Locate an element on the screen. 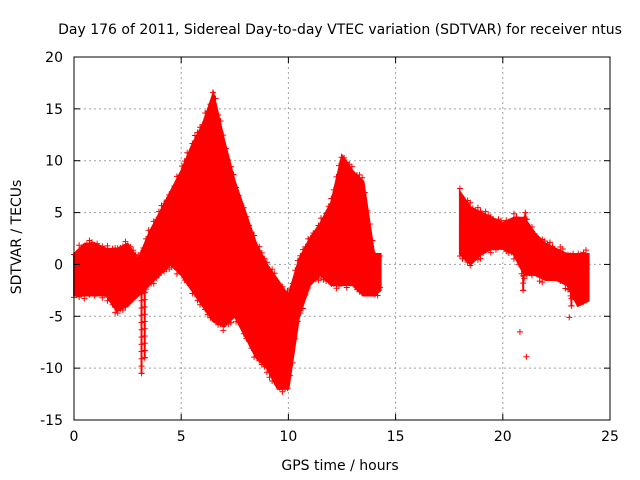  x-tick-label: 5 is located at coordinates (181, 437).